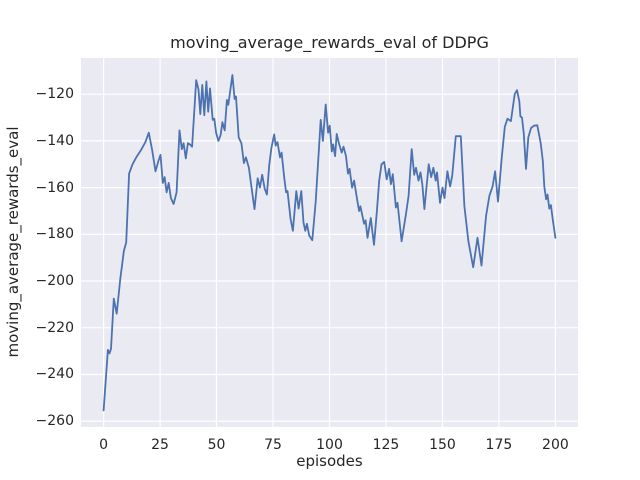 The width and height of the screenshot is (640, 480). What do you see at coordinates (13, 242) in the screenshot?
I see `y-axis-label: moving_average_rewards_eval` at bounding box center [13, 242].